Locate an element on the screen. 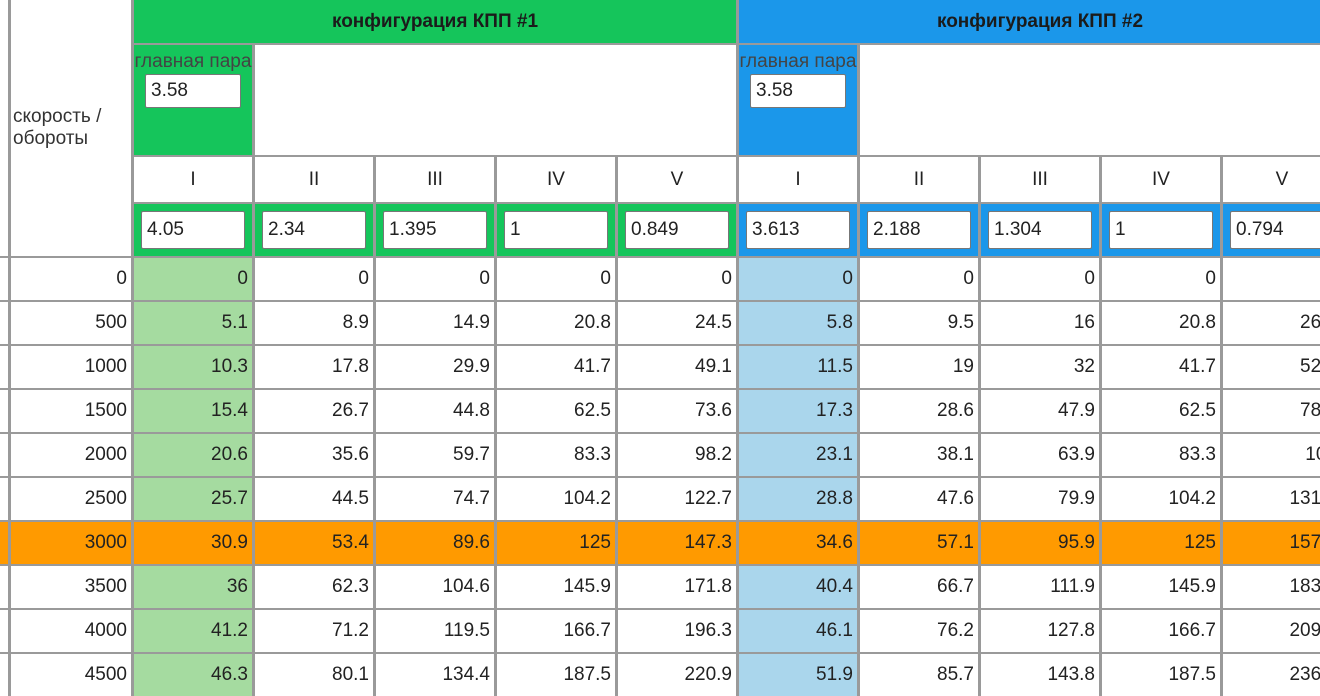 This screenshot has width=1320, height=696. c1-speed-cell: 74.7 is located at coordinates (435, 499).